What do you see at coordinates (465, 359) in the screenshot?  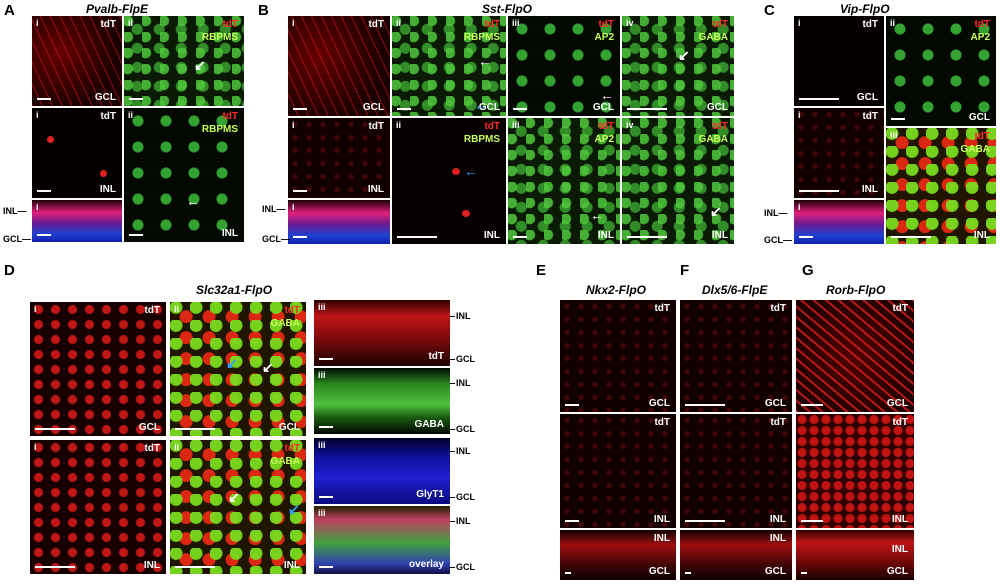 I see `d-gcl-side-label-1: GCL` at bounding box center [465, 359].